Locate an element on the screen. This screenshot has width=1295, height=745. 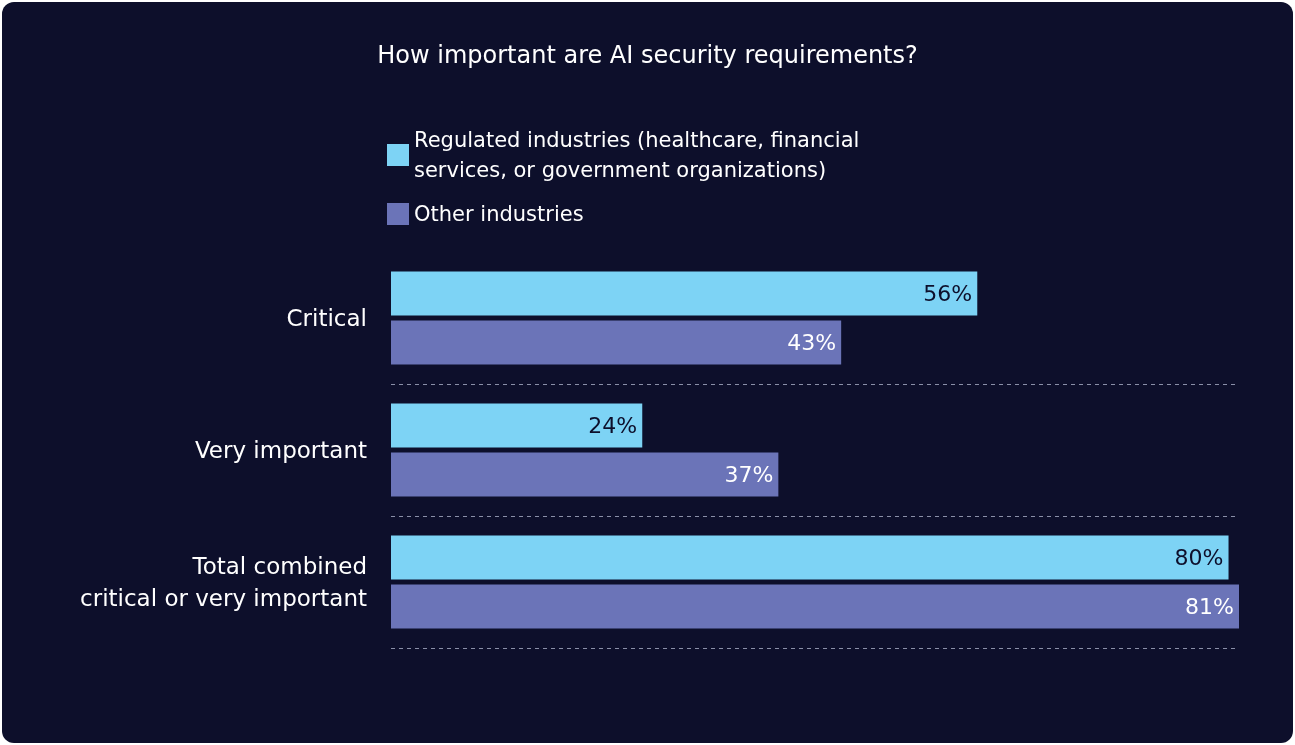
y-tick-label: Critical is located at coordinates (326, 318).